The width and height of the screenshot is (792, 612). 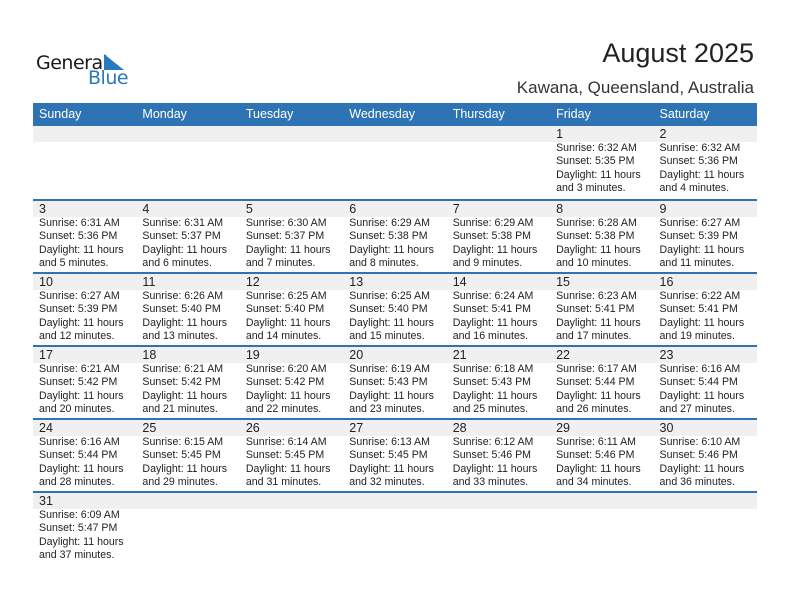 What do you see at coordinates (478, 114) in the screenshot?
I see `weekday-thursday: Thursday` at bounding box center [478, 114].